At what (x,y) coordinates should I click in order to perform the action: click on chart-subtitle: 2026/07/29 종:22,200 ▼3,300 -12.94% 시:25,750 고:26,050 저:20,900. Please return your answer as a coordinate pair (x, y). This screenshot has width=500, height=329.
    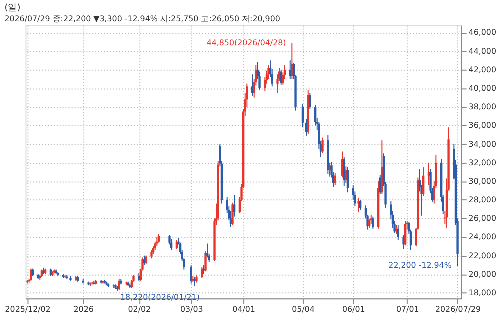
    Looking at the image, I should click on (142, 19).